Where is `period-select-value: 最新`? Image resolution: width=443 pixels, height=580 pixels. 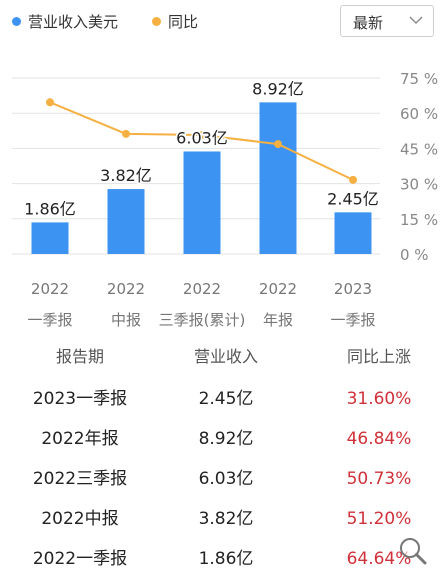
period-select-value: 最新 is located at coordinates (368, 23).